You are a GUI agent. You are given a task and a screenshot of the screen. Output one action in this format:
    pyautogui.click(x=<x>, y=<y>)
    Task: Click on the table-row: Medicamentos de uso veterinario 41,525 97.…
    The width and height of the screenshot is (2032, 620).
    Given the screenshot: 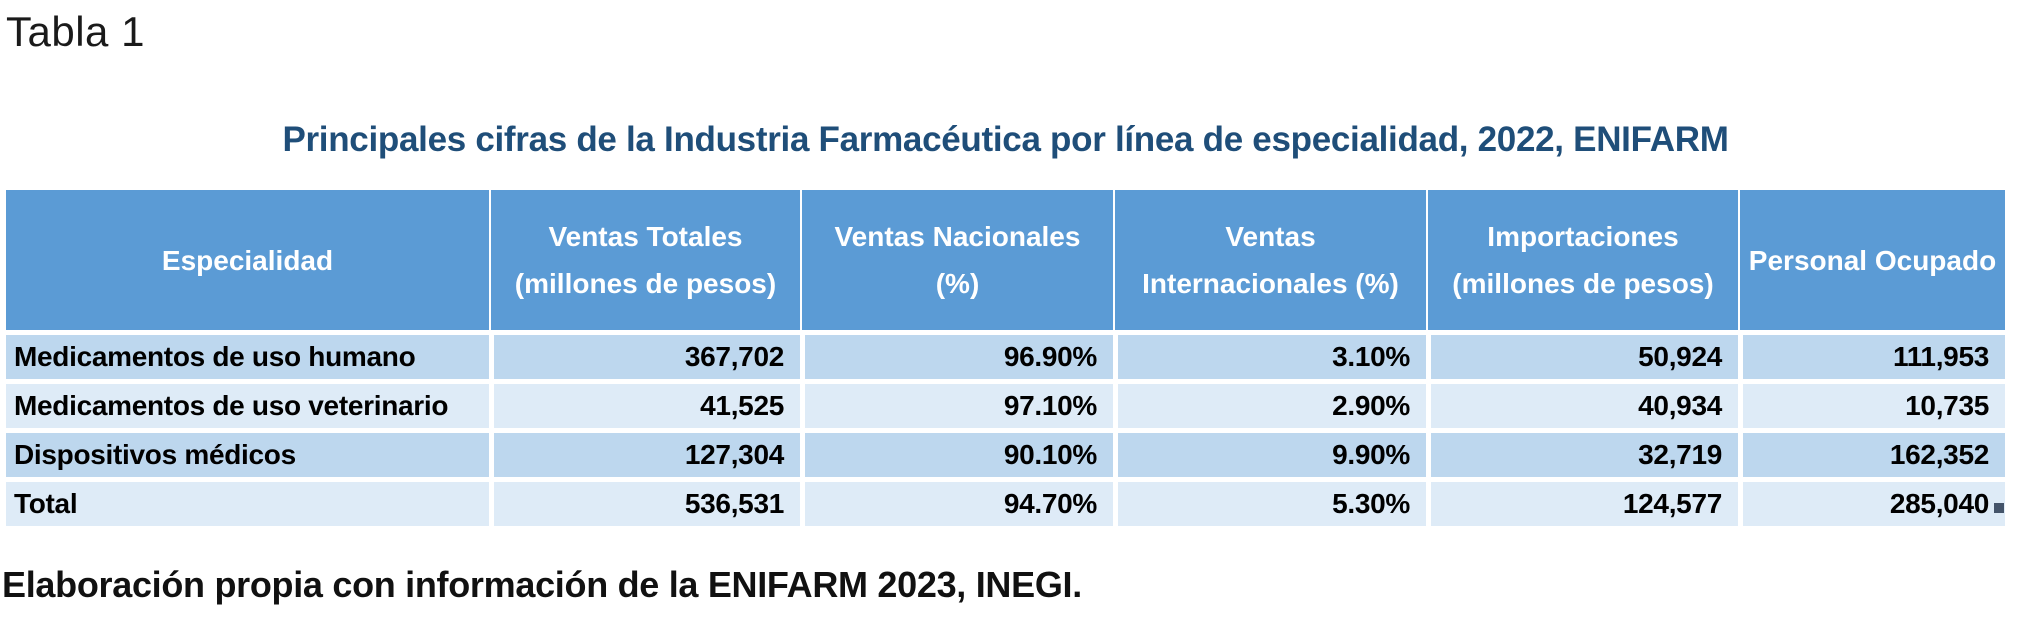 What is the action you would take?
    pyautogui.click(x=1005, y=406)
    